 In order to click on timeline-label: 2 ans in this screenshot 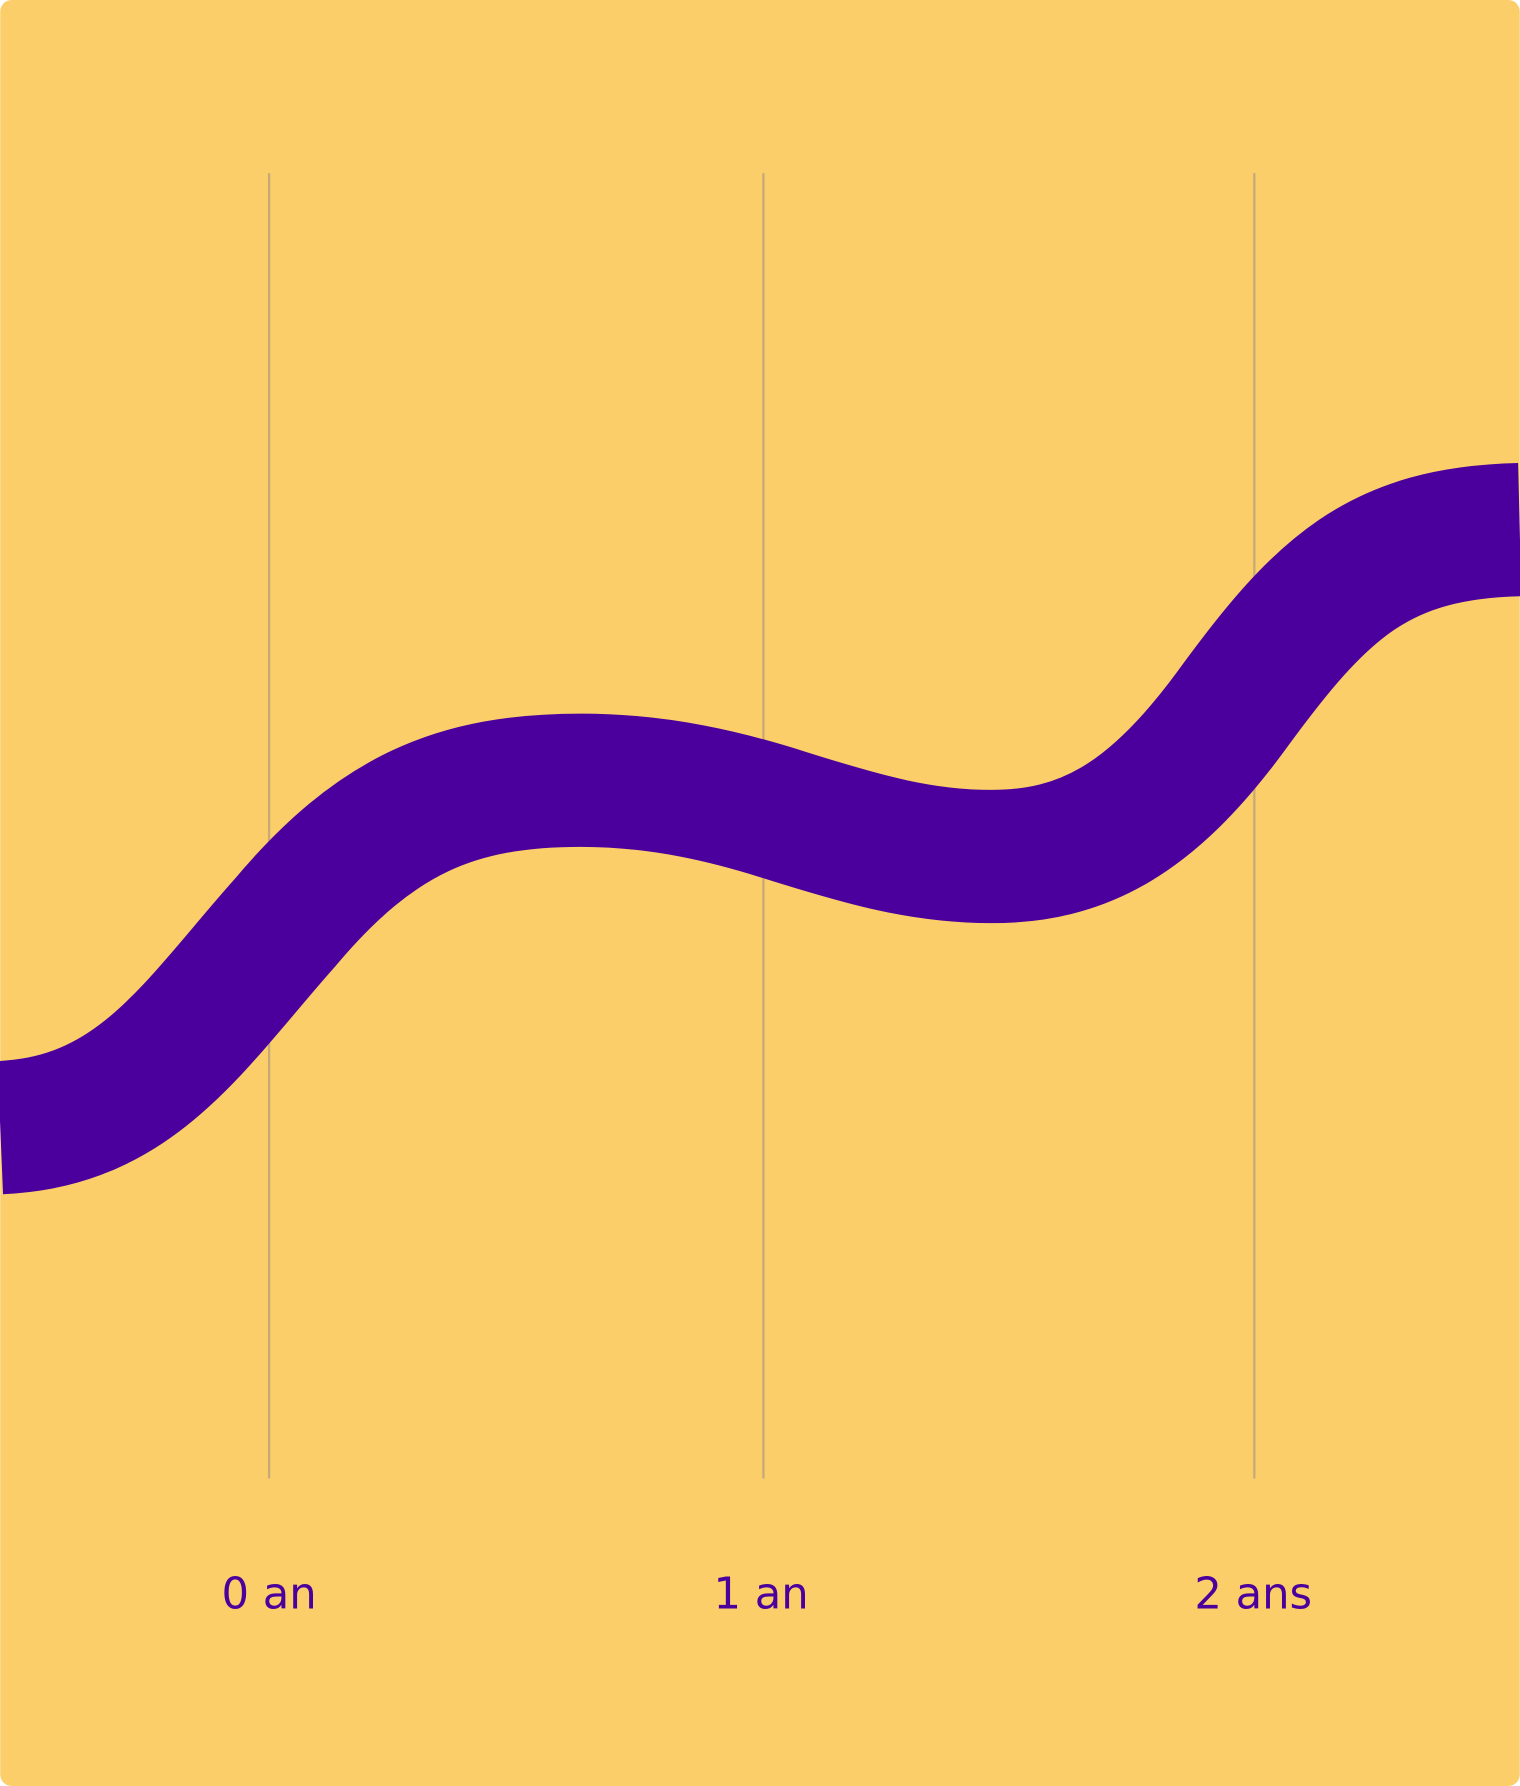, I will do `click(1253, 1594)`.